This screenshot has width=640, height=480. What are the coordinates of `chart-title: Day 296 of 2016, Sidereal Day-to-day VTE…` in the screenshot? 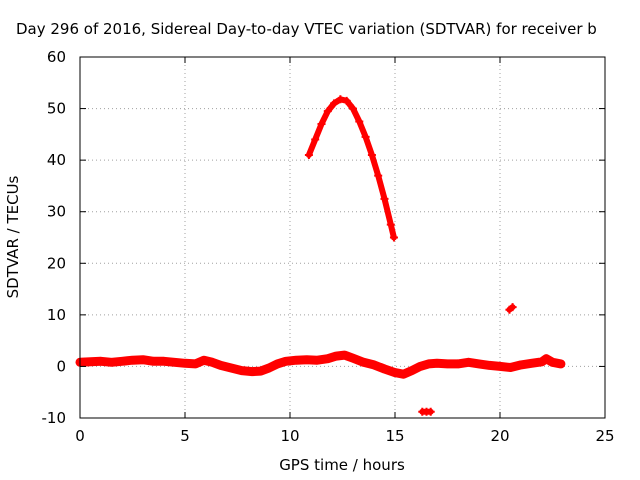 It's located at (306, 29).